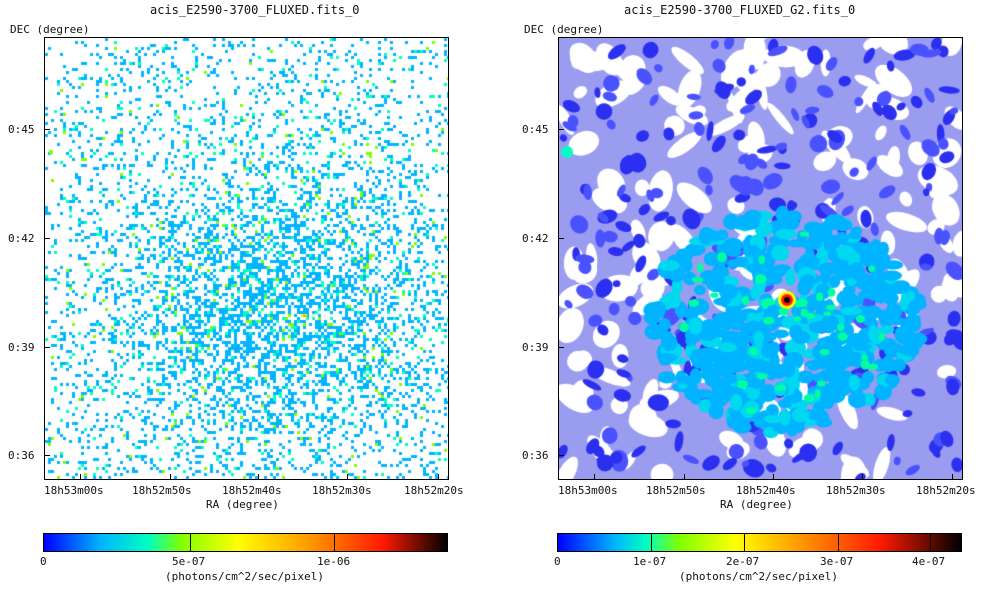  I want to click on right-y-tick-label: 0:36, so click(535, 455).